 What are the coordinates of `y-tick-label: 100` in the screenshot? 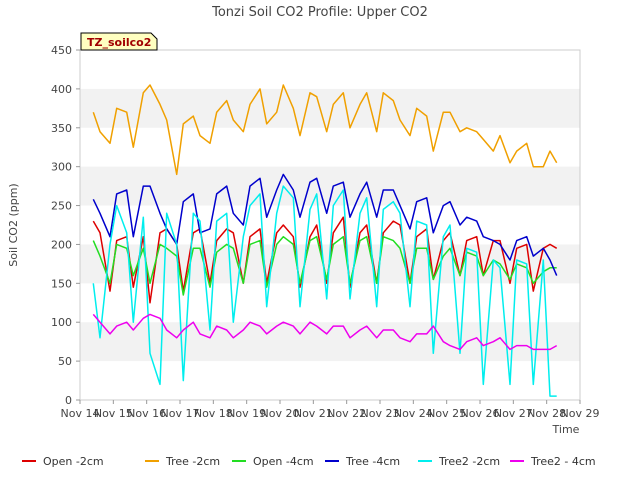 It's located at (61, 322).